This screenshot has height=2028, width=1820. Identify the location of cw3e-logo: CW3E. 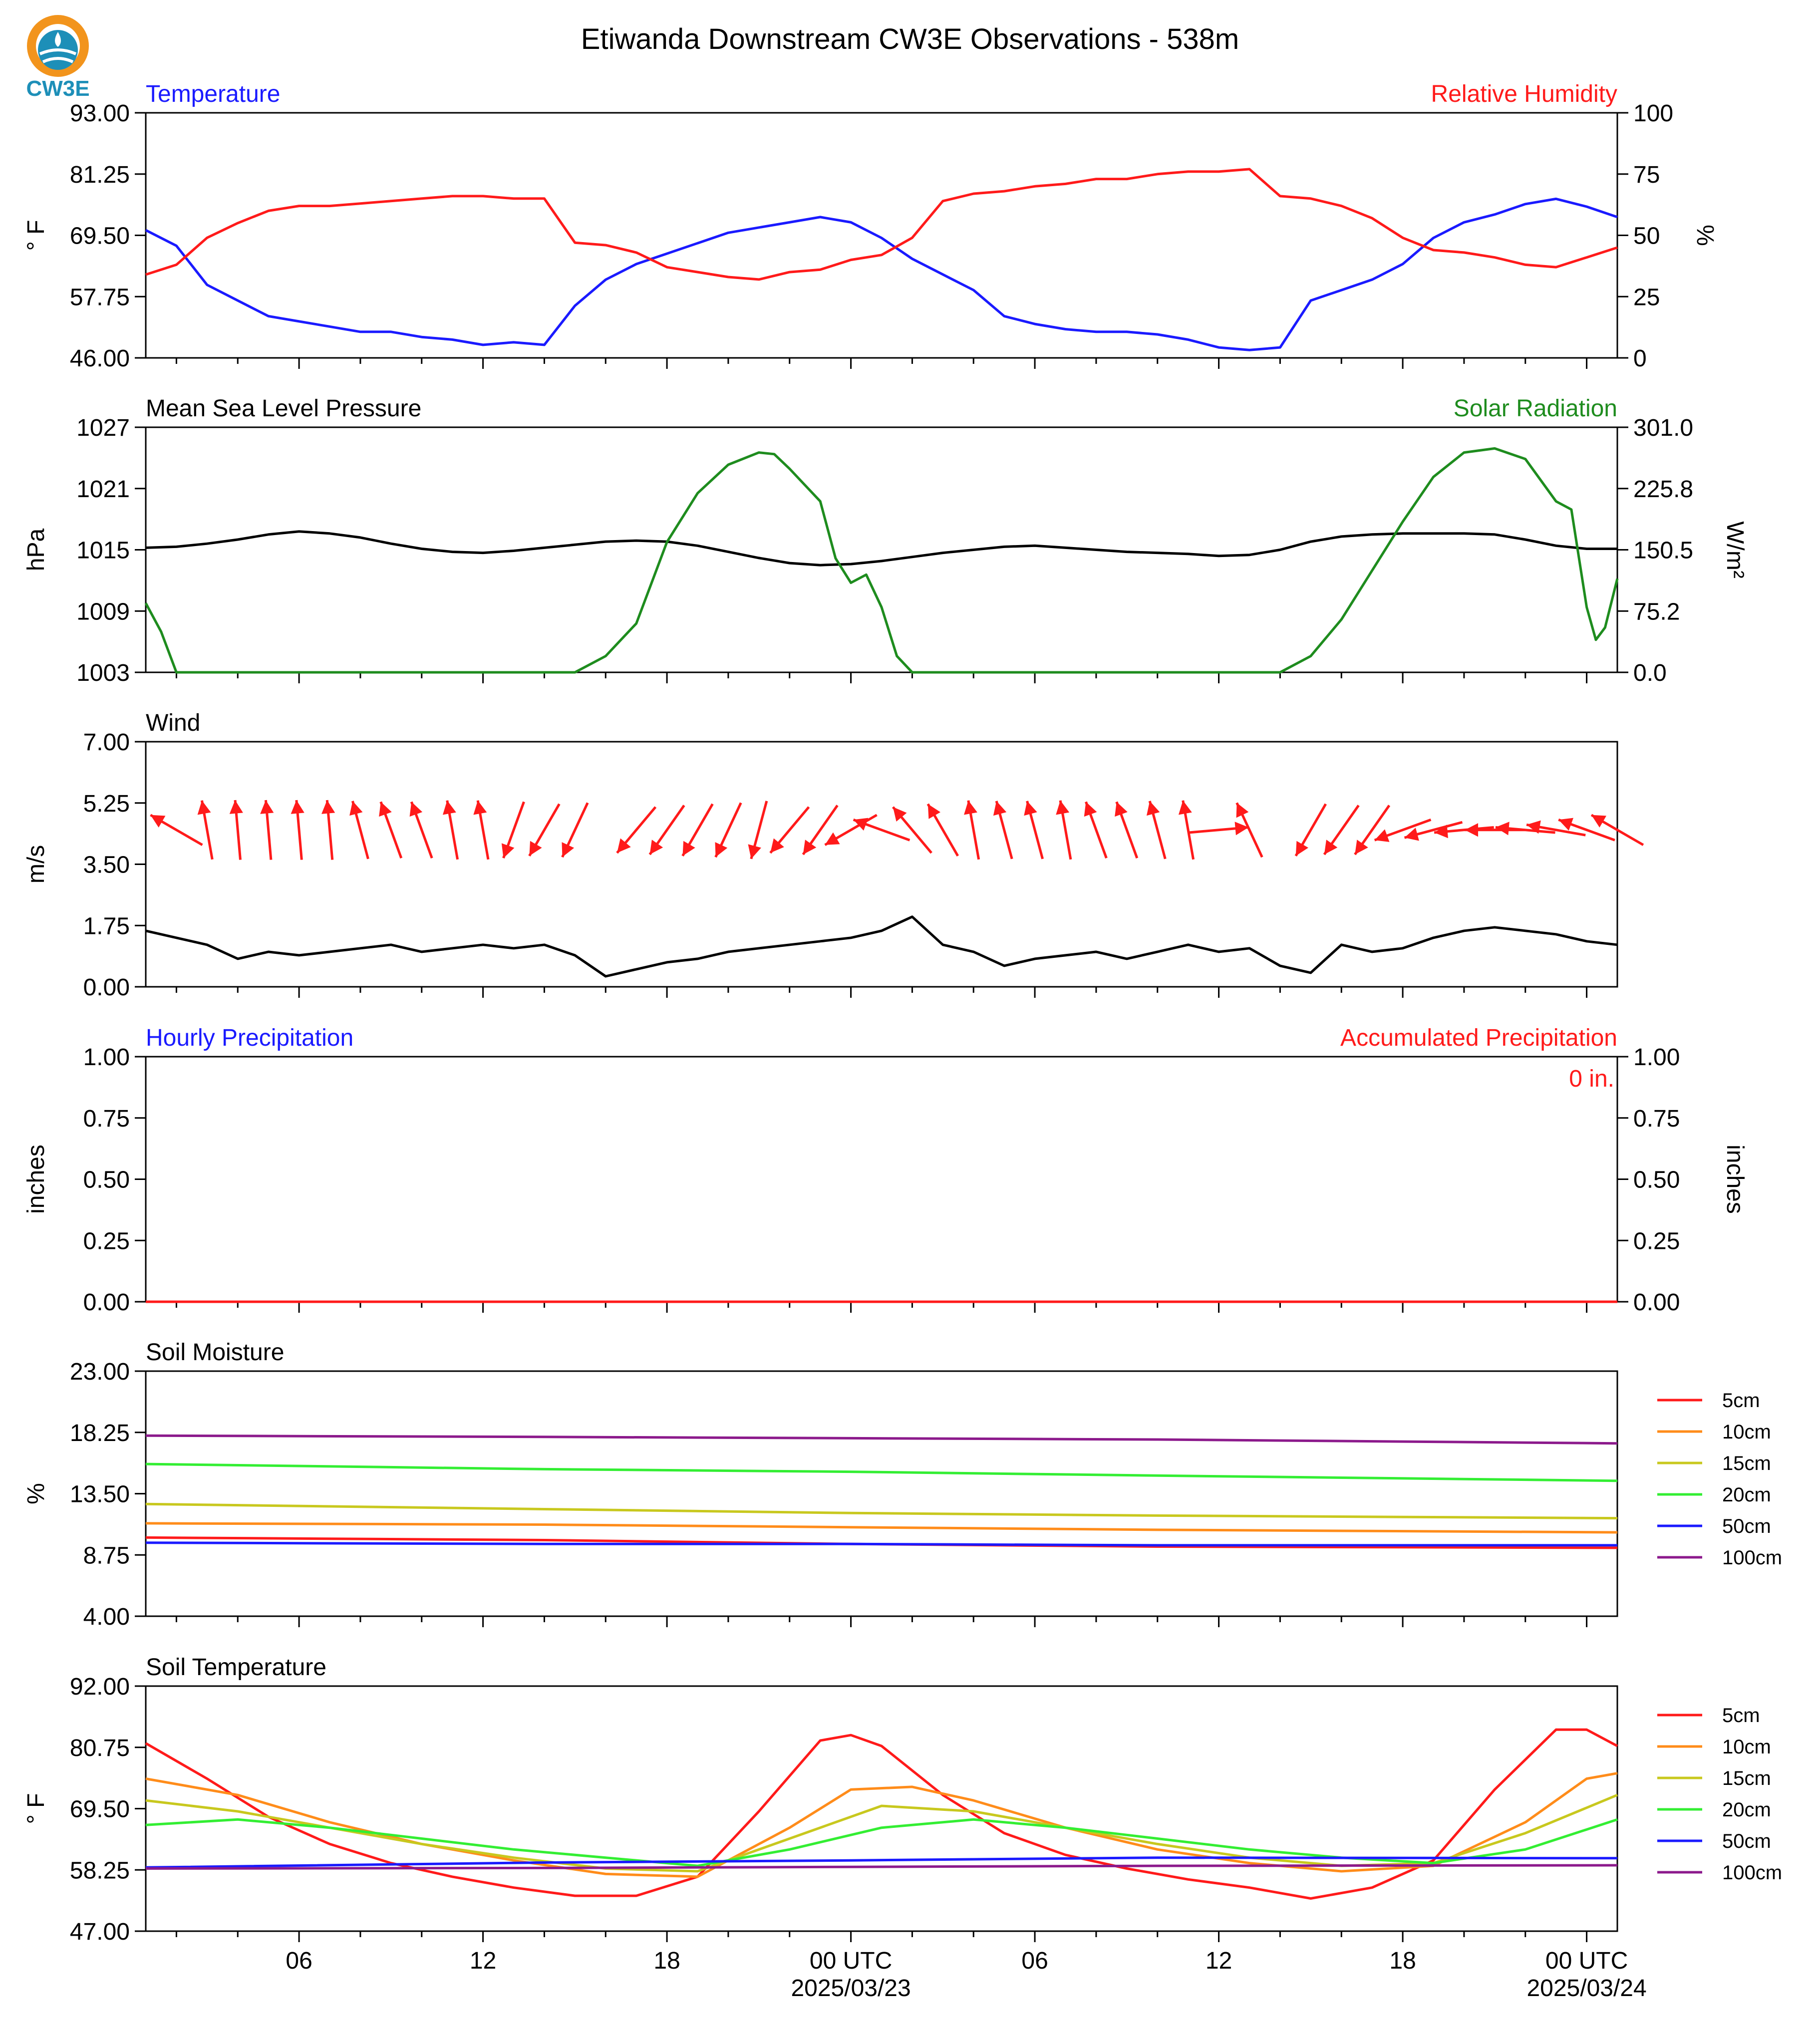
(58, 58).